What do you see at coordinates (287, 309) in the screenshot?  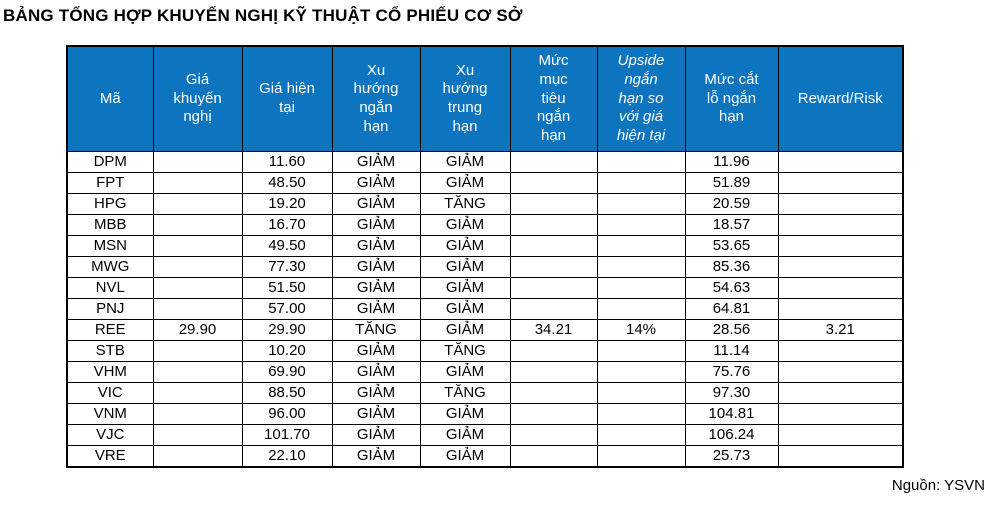 I see `cell-gia-hien-tai: 57.00` at bounding box center [287, 309].